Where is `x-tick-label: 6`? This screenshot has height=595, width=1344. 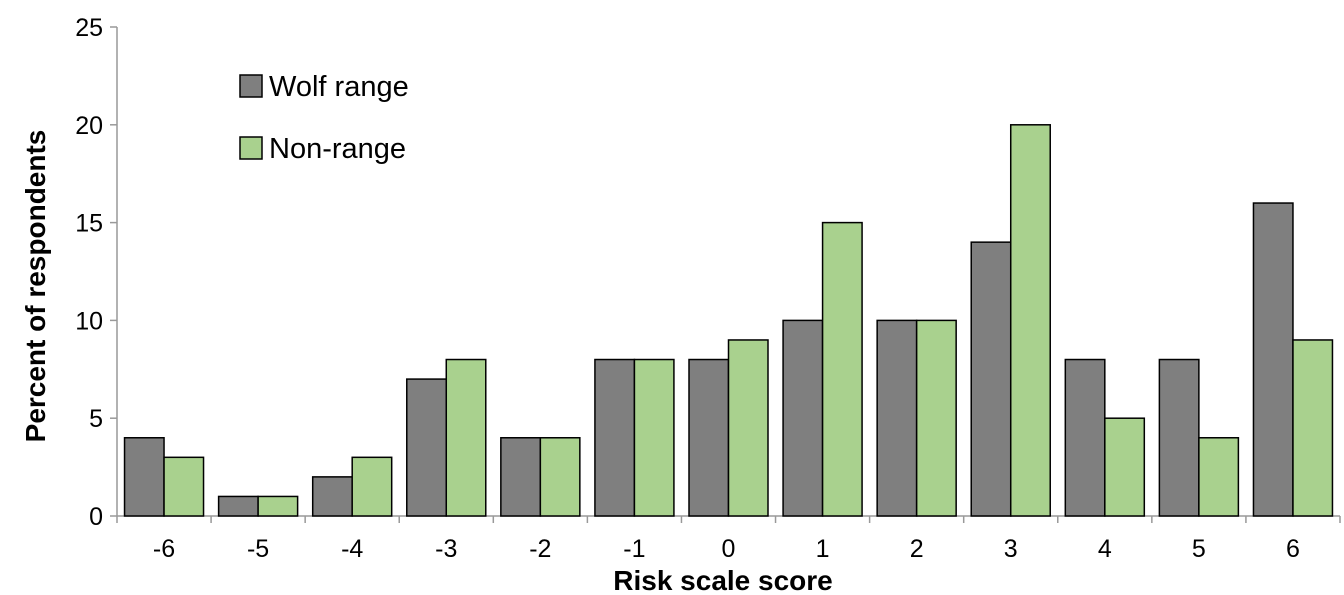 x-tick-label: 6 is located at coordinates (1293, 549).